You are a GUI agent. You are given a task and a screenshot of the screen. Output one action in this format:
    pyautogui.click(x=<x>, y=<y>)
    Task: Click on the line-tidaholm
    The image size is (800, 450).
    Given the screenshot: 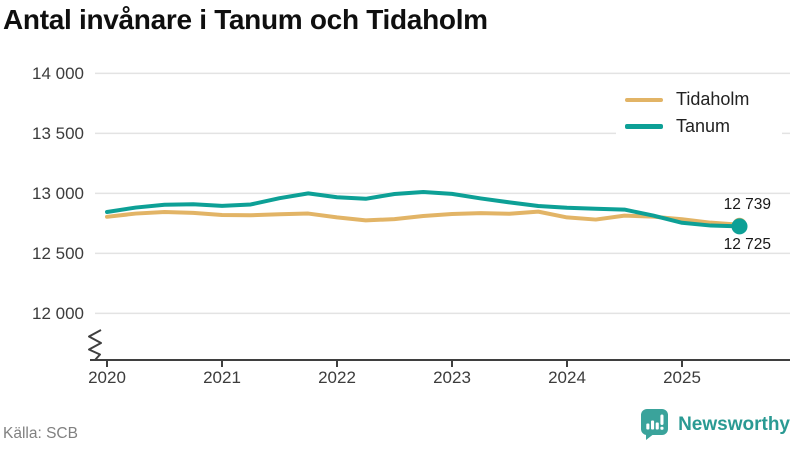 What is the action you would take?
    pyautogui.click(x=423, y=218)
    